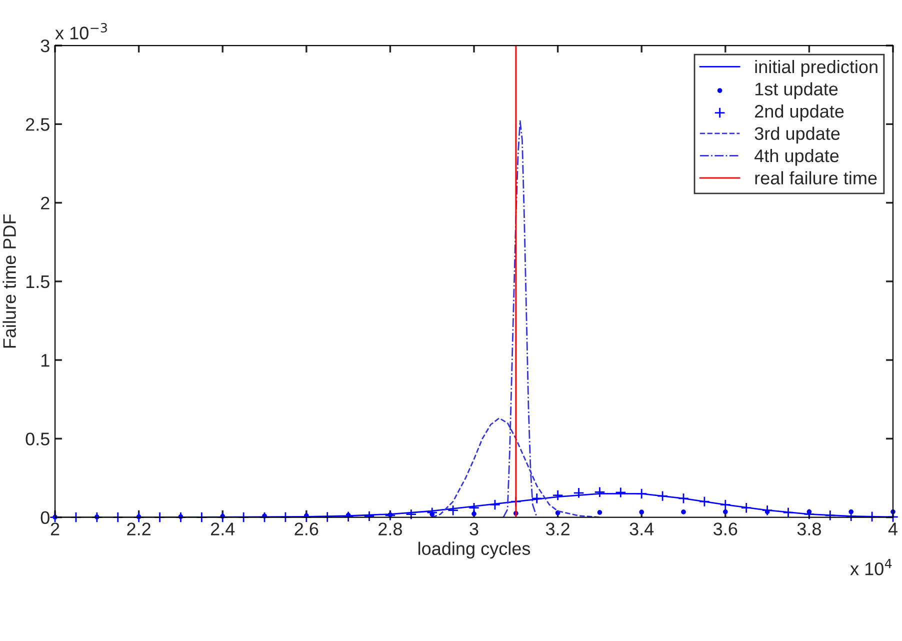  What do you see at coordinates (799, 113) in the screenshot?
I see `legend-label: 2nd update` at bounding box center [799, 113].